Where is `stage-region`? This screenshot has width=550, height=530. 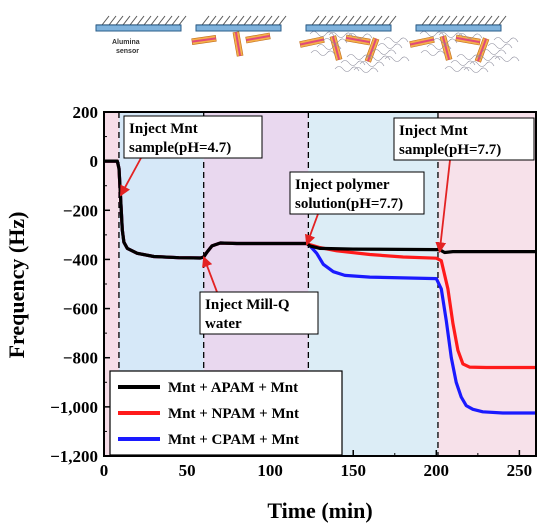
stage-region is located at coordinates (486, 284).